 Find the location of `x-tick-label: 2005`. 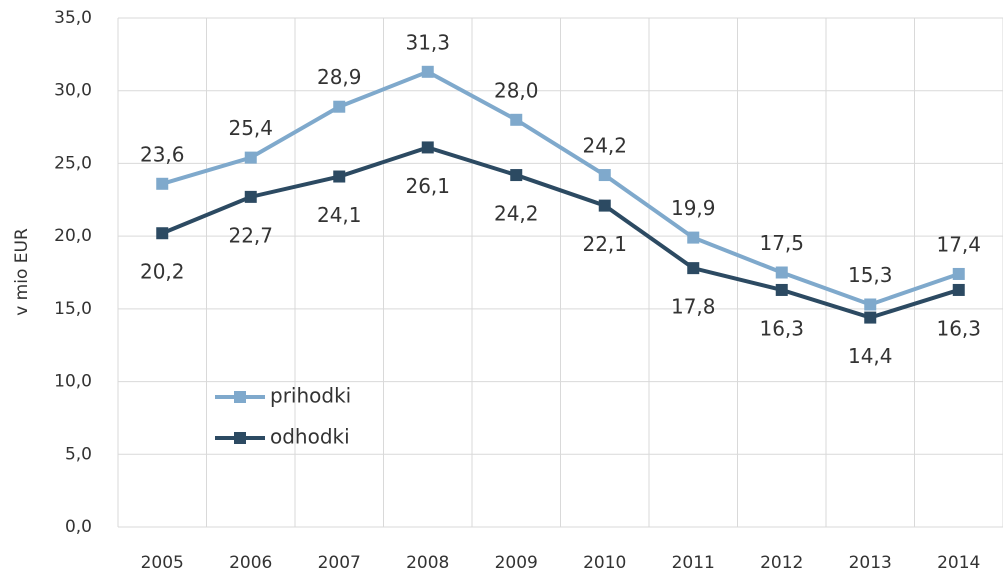

x-tick-label: 2005 is located at coordinates (162, 563).